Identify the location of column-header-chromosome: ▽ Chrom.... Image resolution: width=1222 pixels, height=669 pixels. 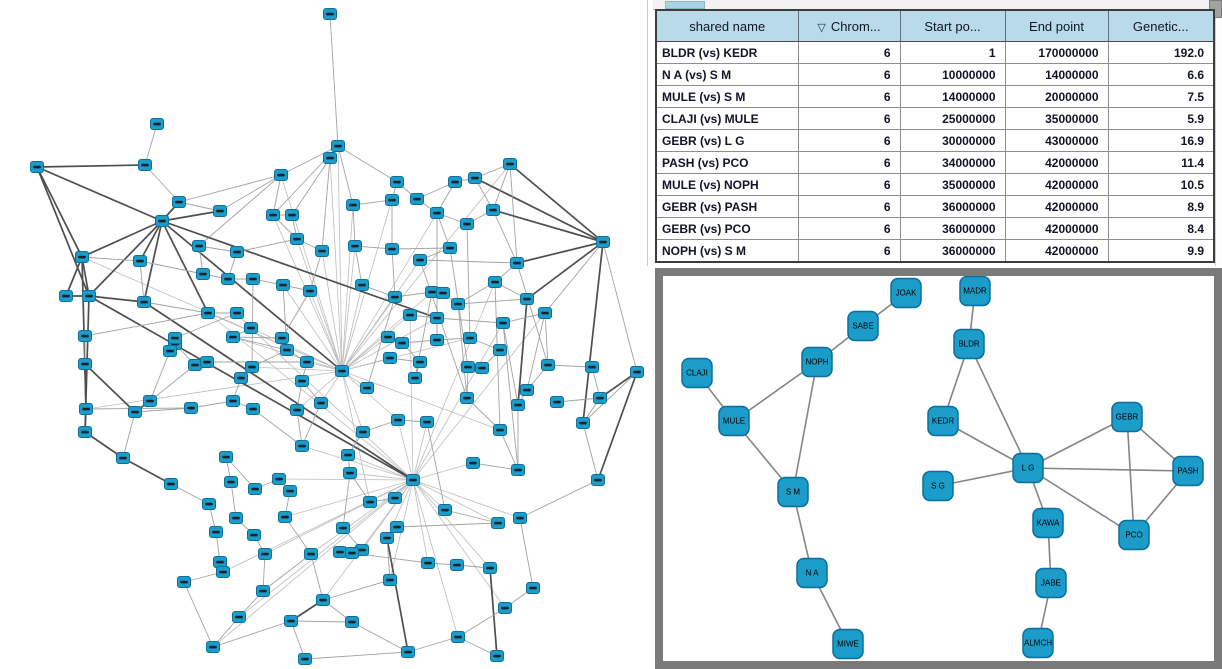
(849, 26).